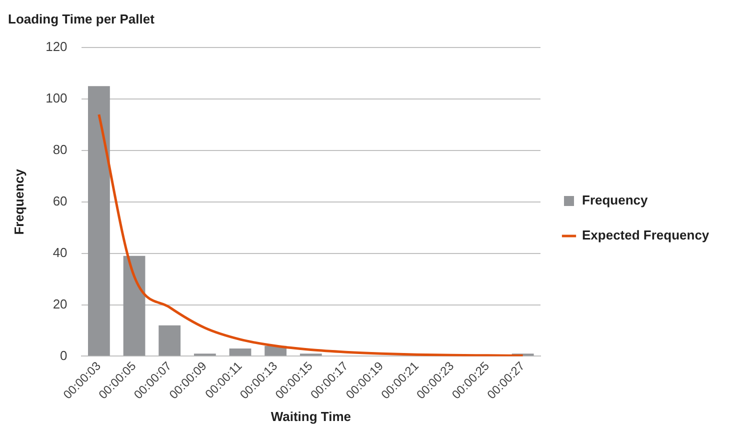  I want to click on y-tick-label: 100, so click(57, 98).